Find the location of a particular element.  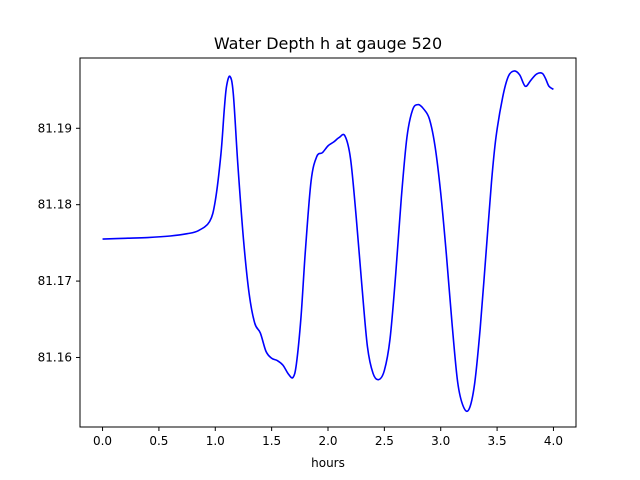

x-tick-label: 0.0 is located at coordinates (102, 441).